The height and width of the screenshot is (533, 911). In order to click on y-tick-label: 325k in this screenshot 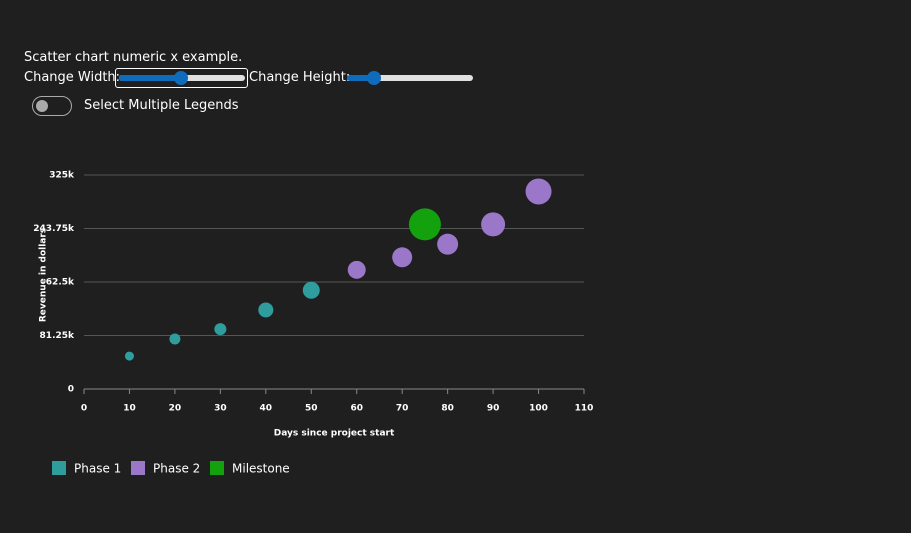, I will do `click(62, 176)`.